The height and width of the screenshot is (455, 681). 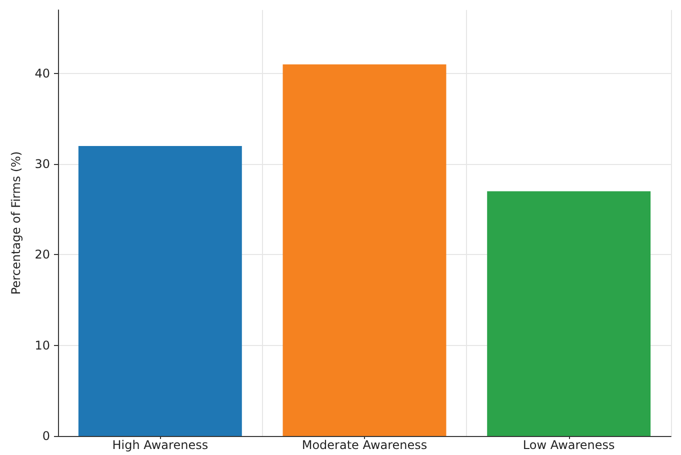 I want to click on y-tick-label: 30, so click(x=42, y=164).